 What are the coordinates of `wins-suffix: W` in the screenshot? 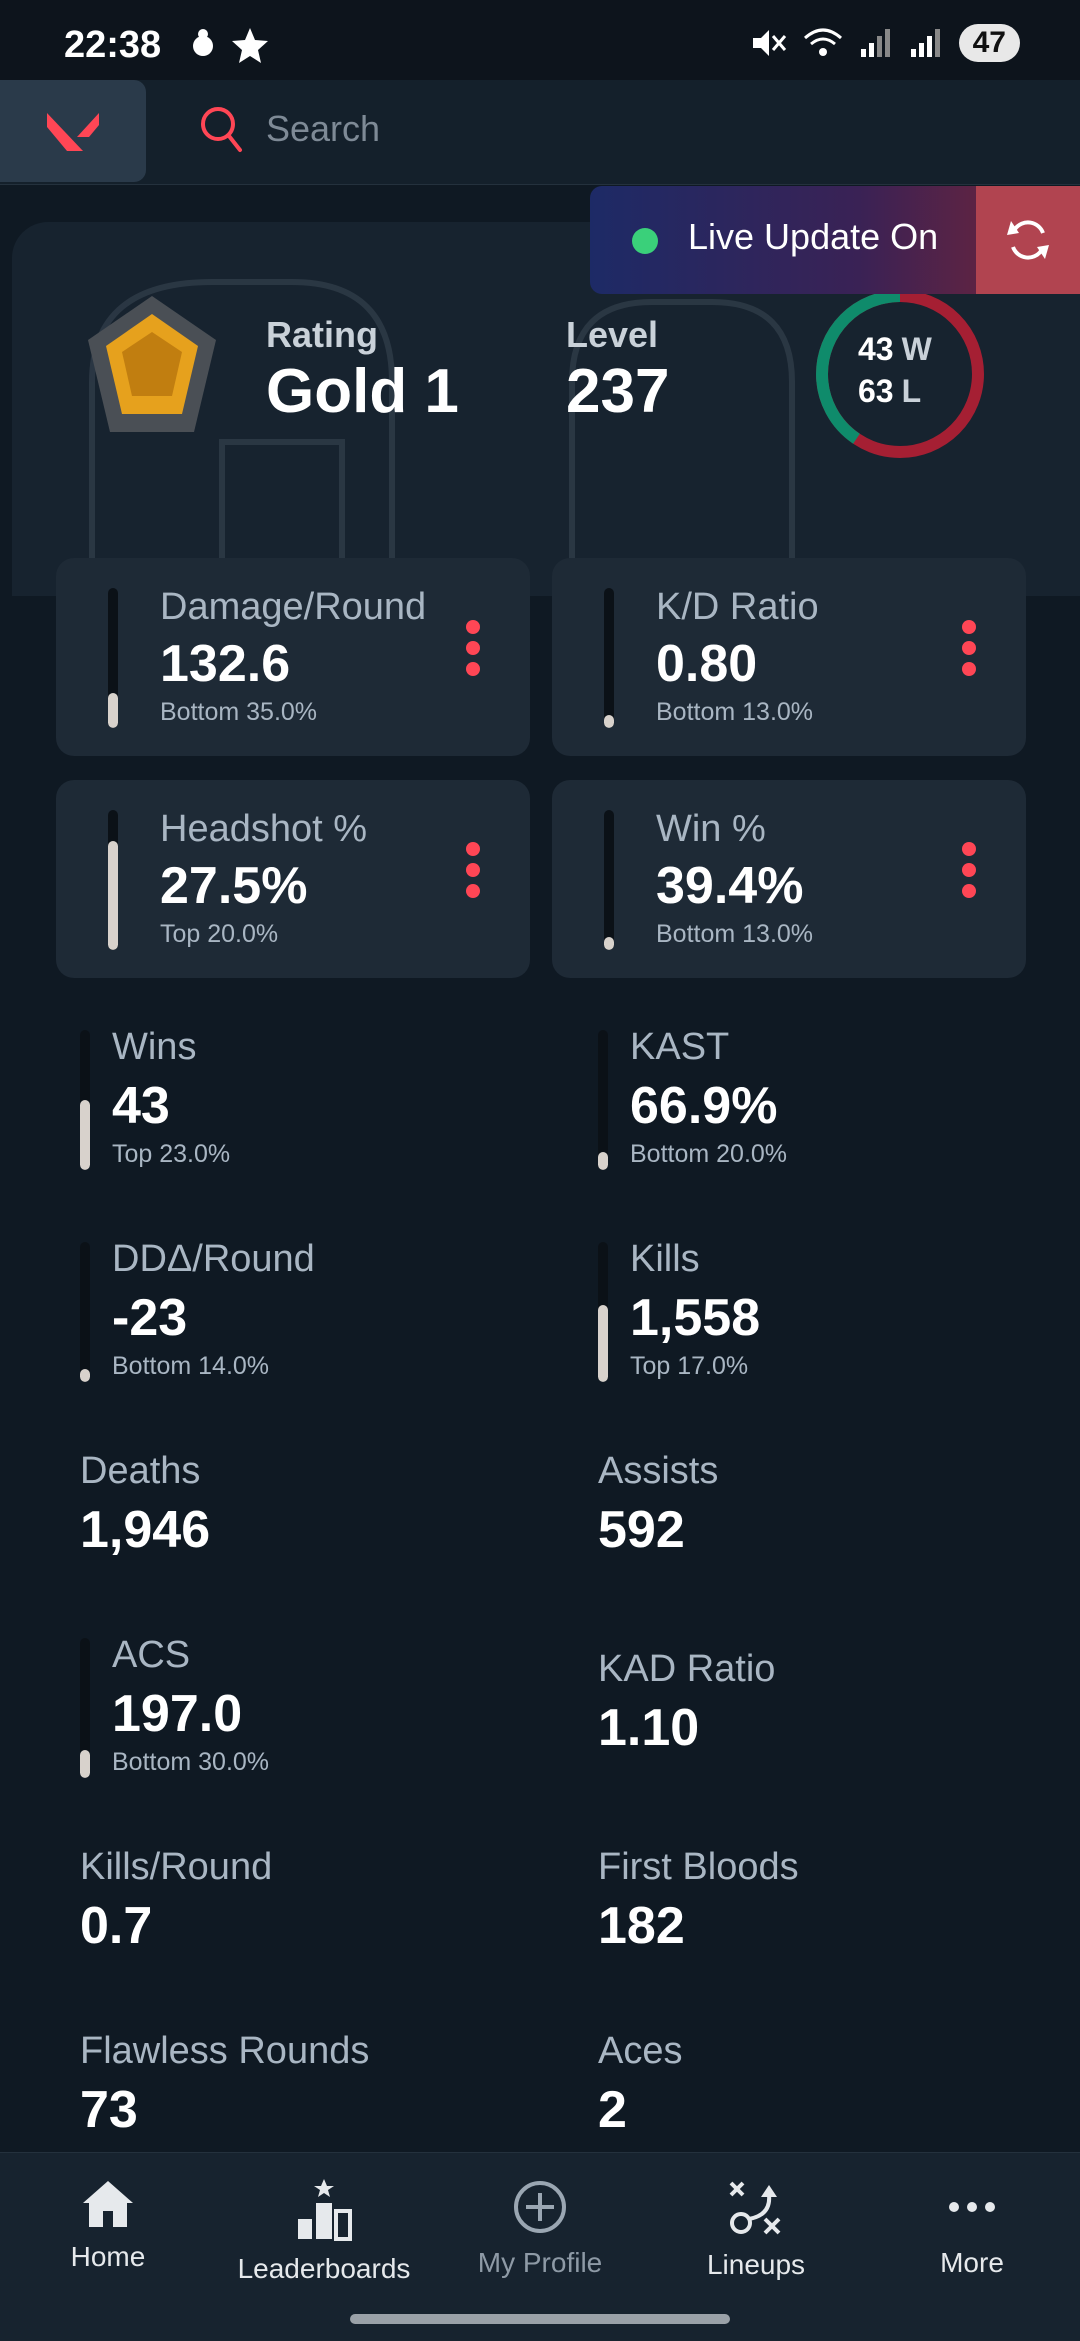 It's located at (916, 349).